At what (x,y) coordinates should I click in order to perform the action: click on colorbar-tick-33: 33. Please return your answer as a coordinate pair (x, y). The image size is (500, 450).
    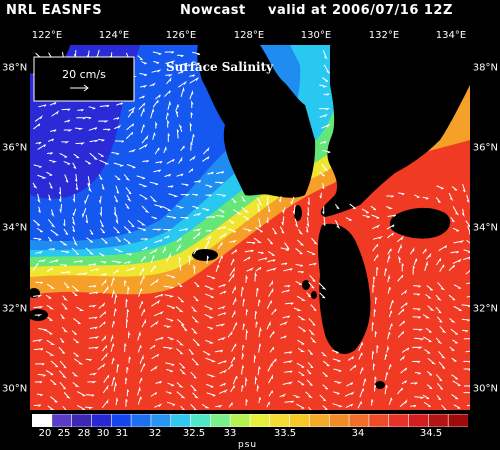
    Looking at the image, I should click on (230, 433).